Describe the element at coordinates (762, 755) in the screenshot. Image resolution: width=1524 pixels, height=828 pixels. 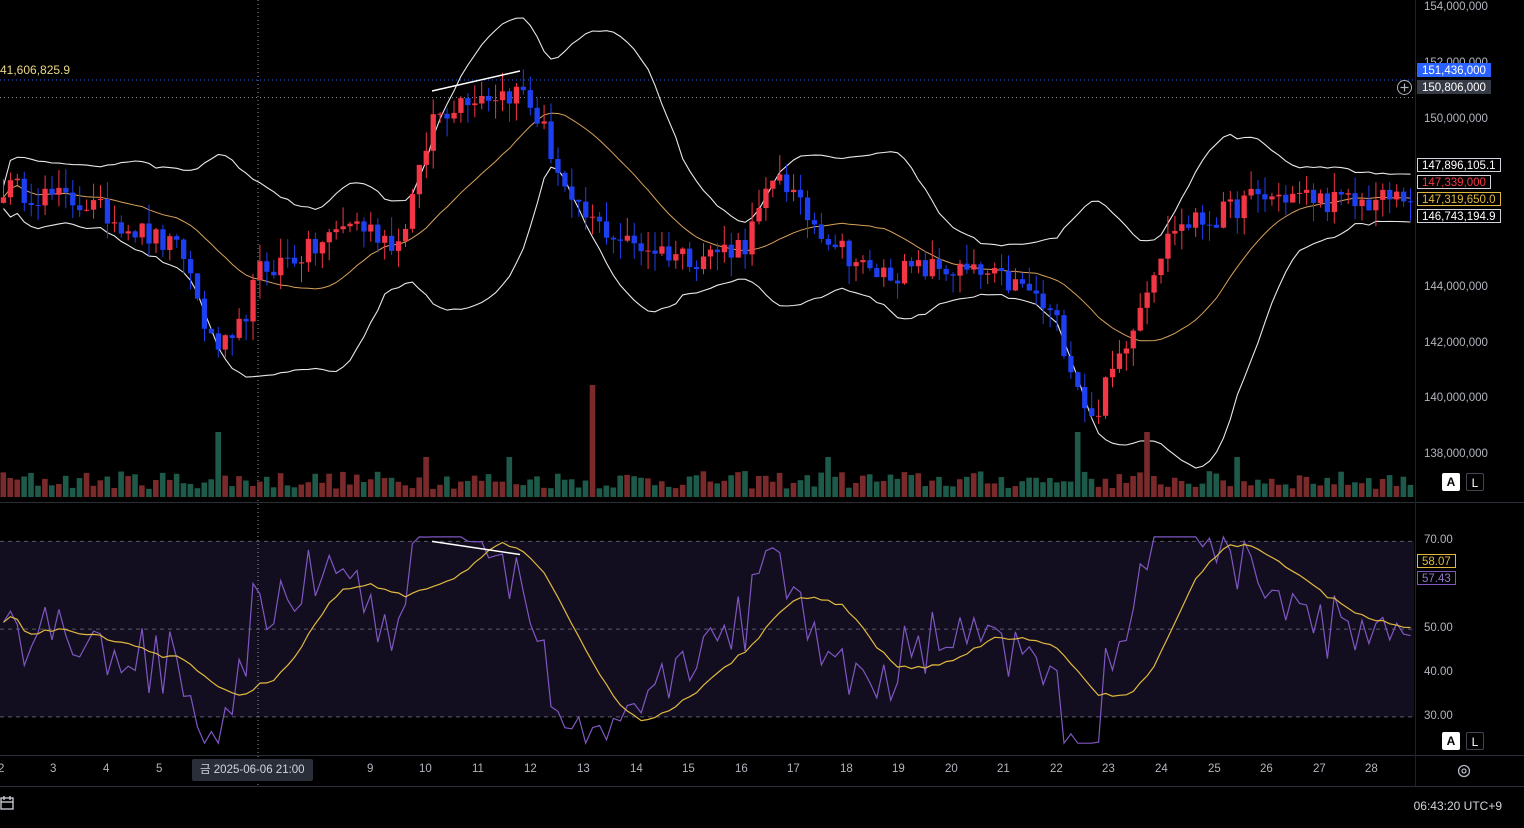
I see `pane-separator` at that location.